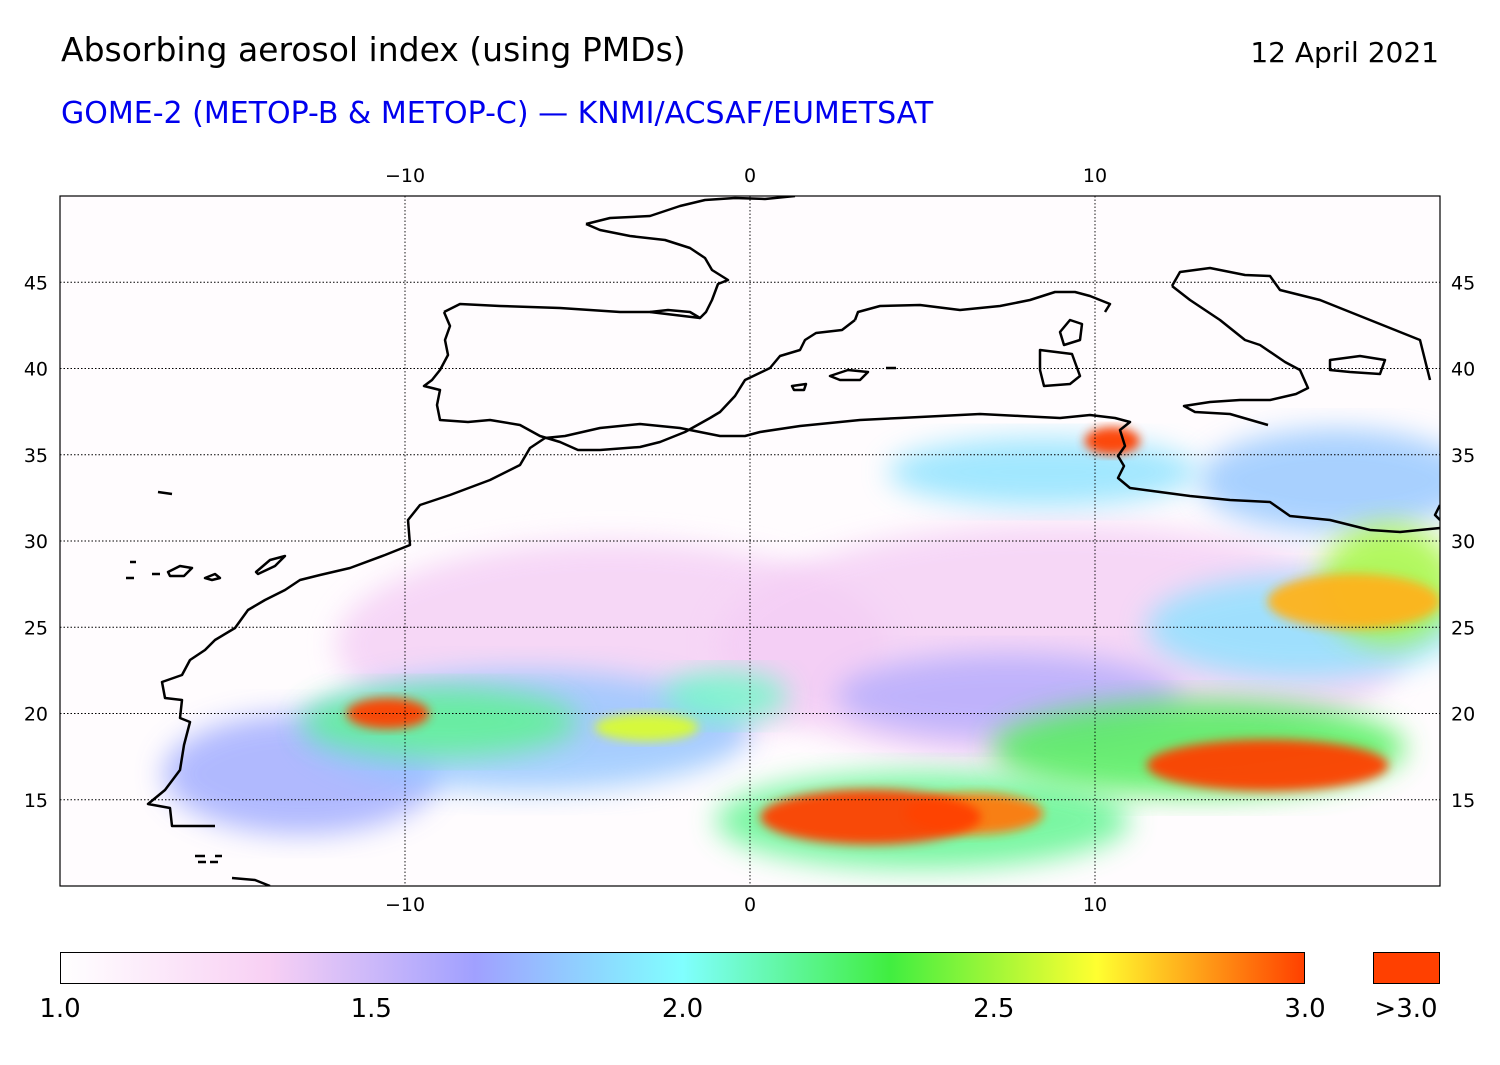  Describe the element at coordinates (1463, 628) in the screenshot. I see `lat-tick-right: 25` at that location.